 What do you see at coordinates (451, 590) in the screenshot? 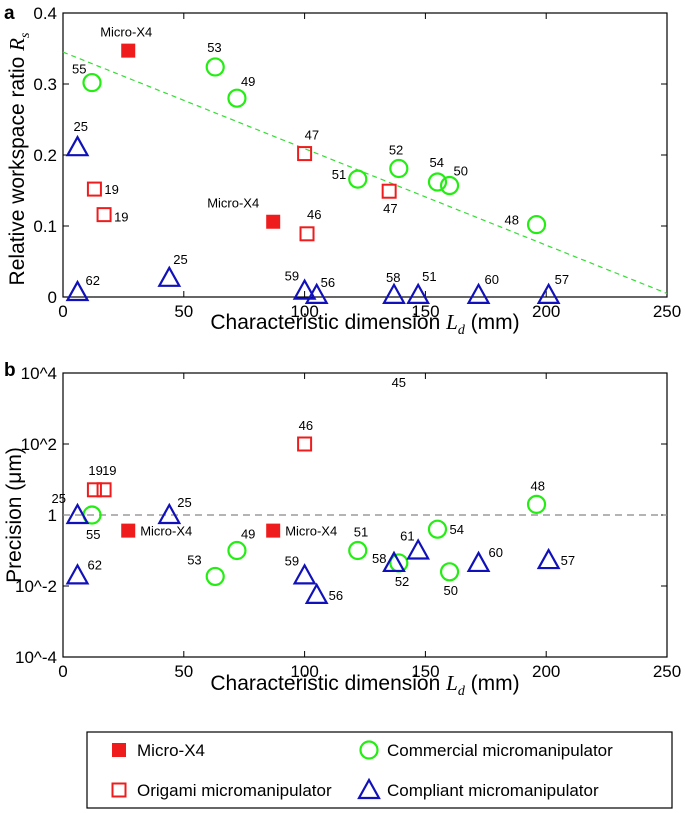
I see `data-point-label: 50` at bounding box center [451, 590].